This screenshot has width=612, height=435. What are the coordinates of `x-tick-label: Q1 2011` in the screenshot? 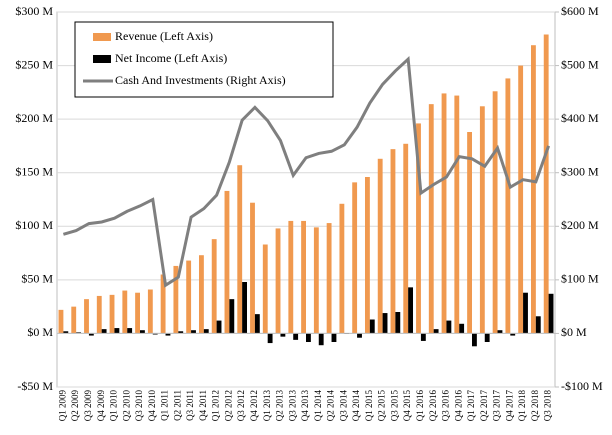 It's located at (165, 405).